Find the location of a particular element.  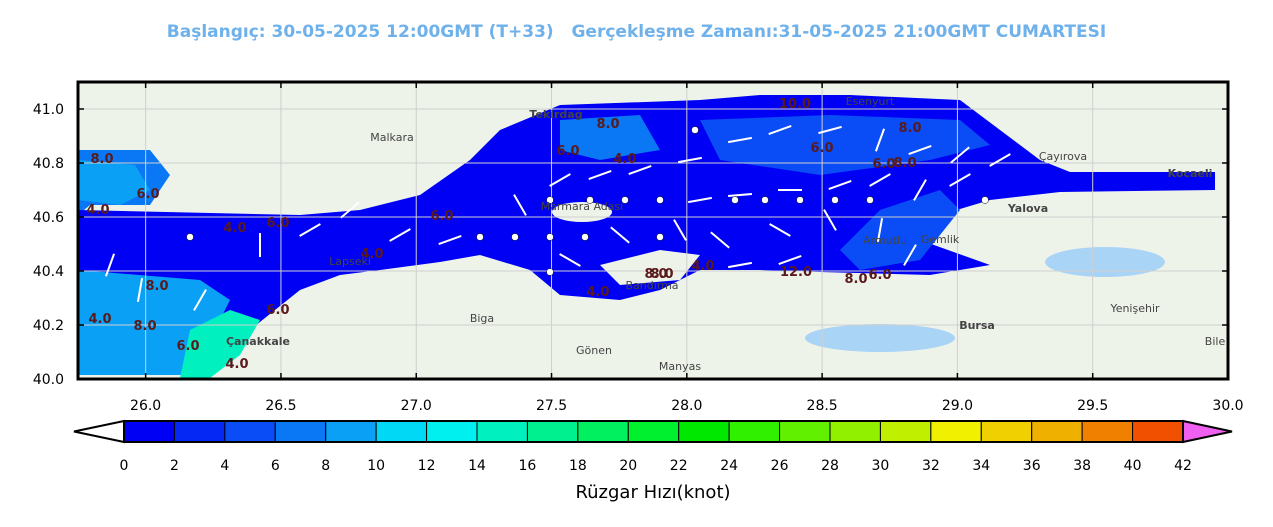

x-tick-label: 30.0 is located at coordinates (1227, 406).